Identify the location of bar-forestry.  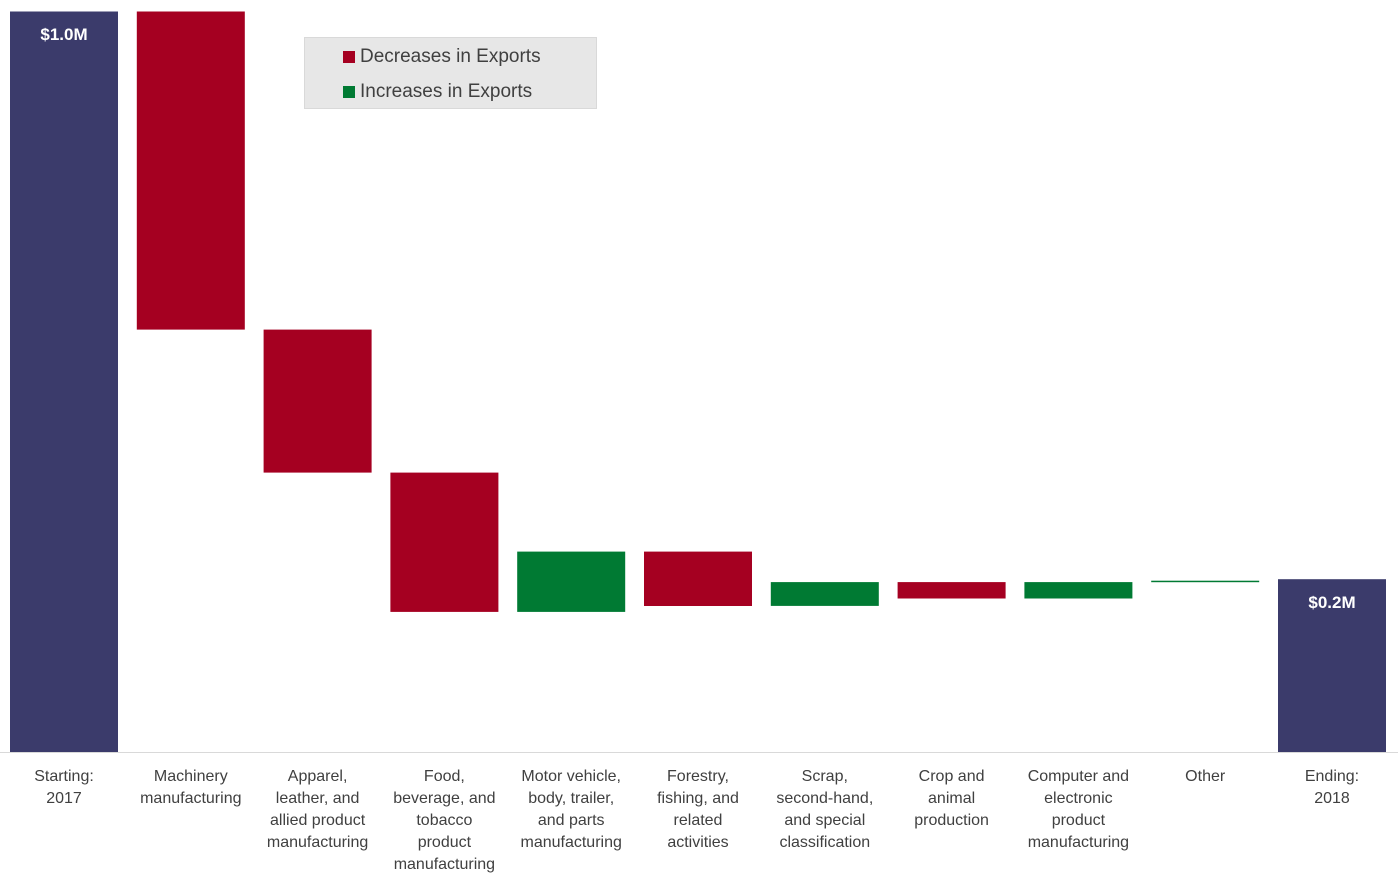
(698, 578).